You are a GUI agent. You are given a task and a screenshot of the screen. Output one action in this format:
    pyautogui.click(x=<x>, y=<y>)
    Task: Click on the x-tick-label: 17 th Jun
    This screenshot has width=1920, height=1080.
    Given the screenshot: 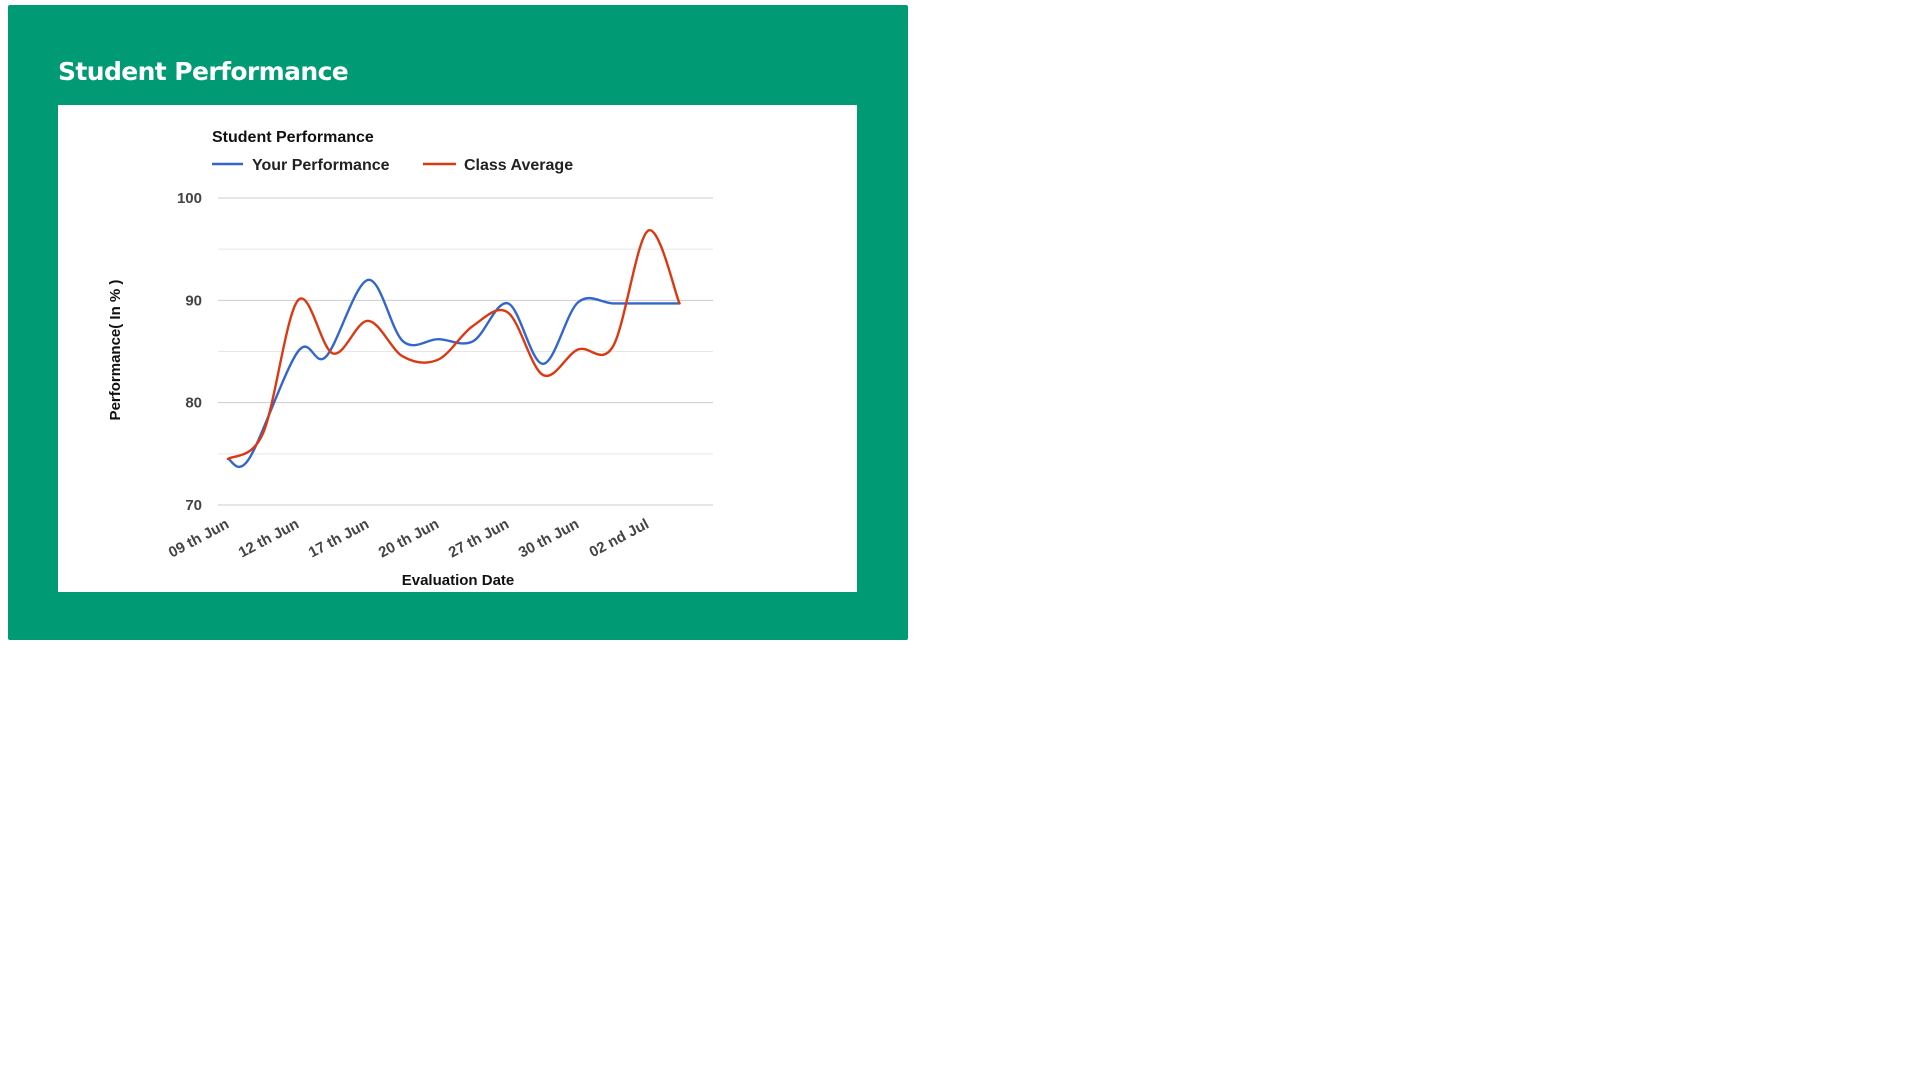 What is the action you would take?
    pyautogui.click(x=339, y=539)
    